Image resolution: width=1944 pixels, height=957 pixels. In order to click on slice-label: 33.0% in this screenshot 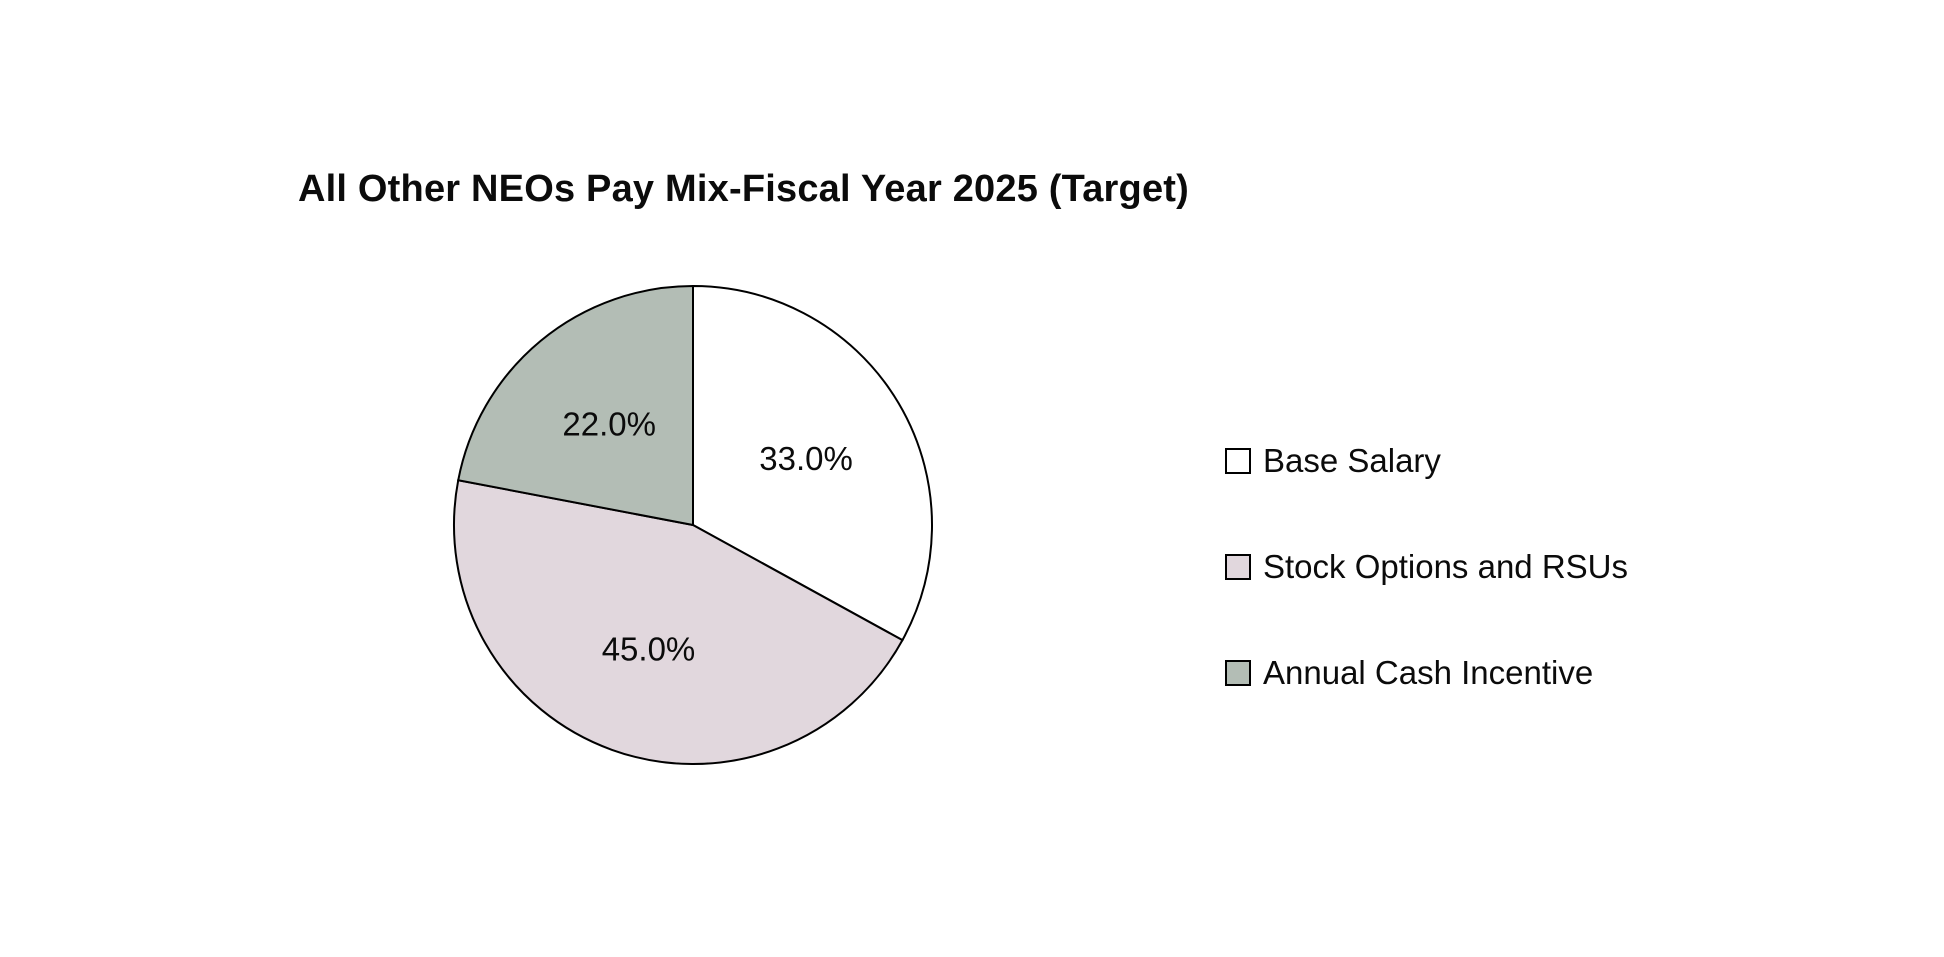, I will do `click(806, 458)`.